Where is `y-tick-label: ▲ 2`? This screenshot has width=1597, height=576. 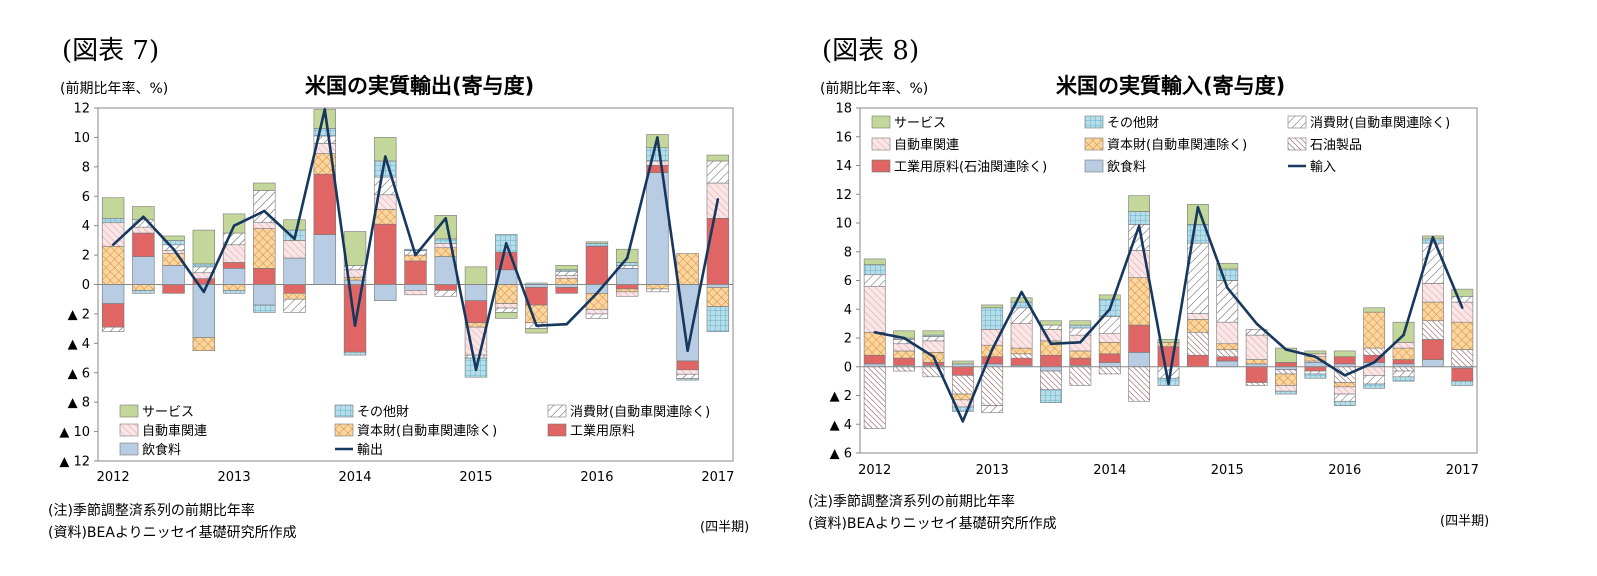 y-tick-label: ▲ 2 is located at coordinates (841, 396).